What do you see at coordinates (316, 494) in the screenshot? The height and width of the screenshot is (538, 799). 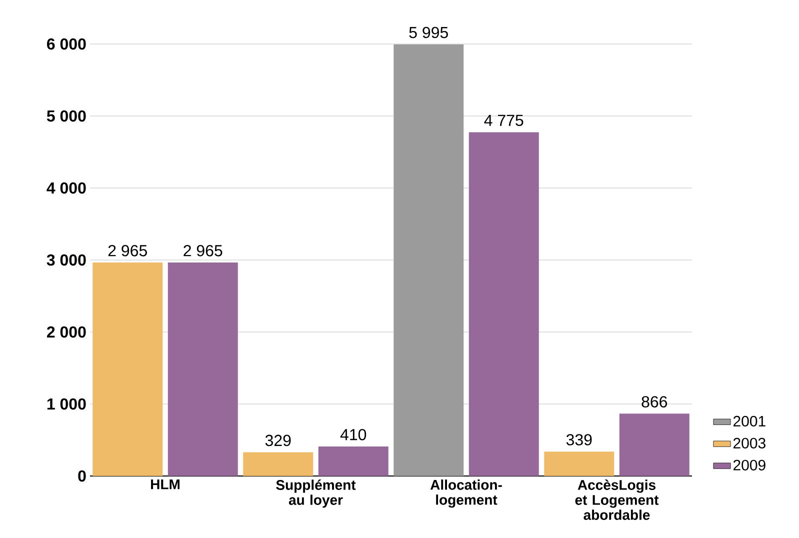 I see `x-tick-label: Supplément au loyer` at bounding box center [316, 494].